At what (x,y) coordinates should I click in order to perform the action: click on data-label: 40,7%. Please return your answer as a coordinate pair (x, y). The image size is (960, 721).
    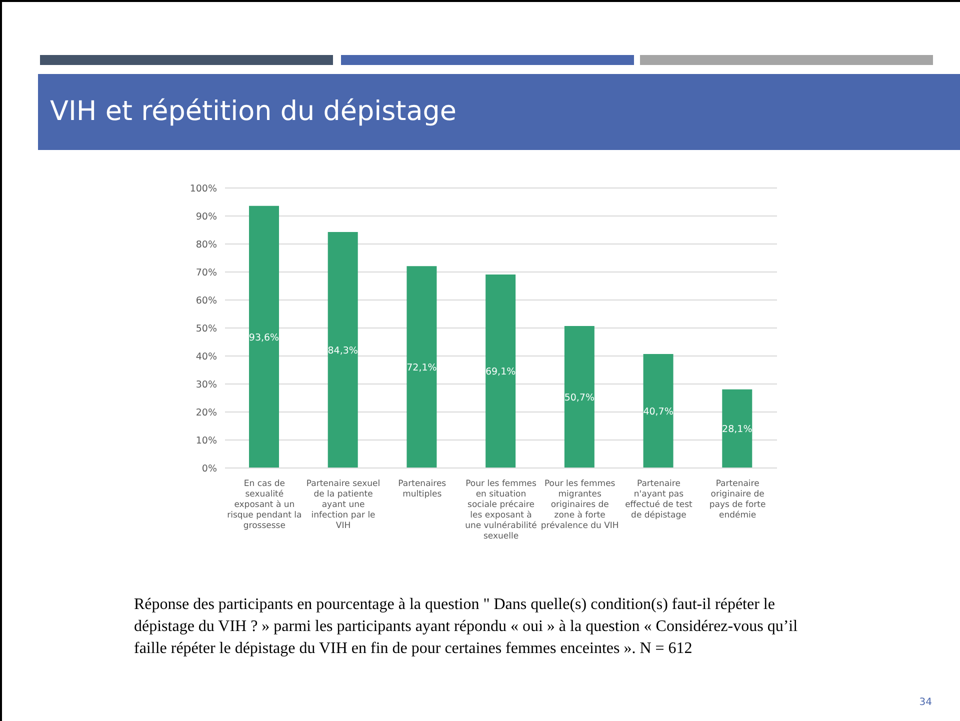
    Looking at the image, I should click on (658, 412).